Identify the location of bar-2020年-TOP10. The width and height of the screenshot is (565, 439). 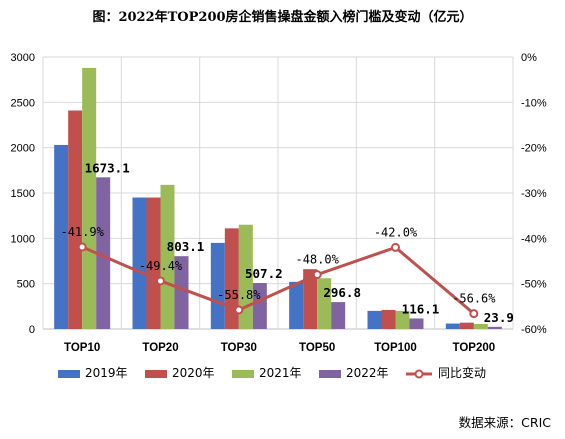
(75, 219).